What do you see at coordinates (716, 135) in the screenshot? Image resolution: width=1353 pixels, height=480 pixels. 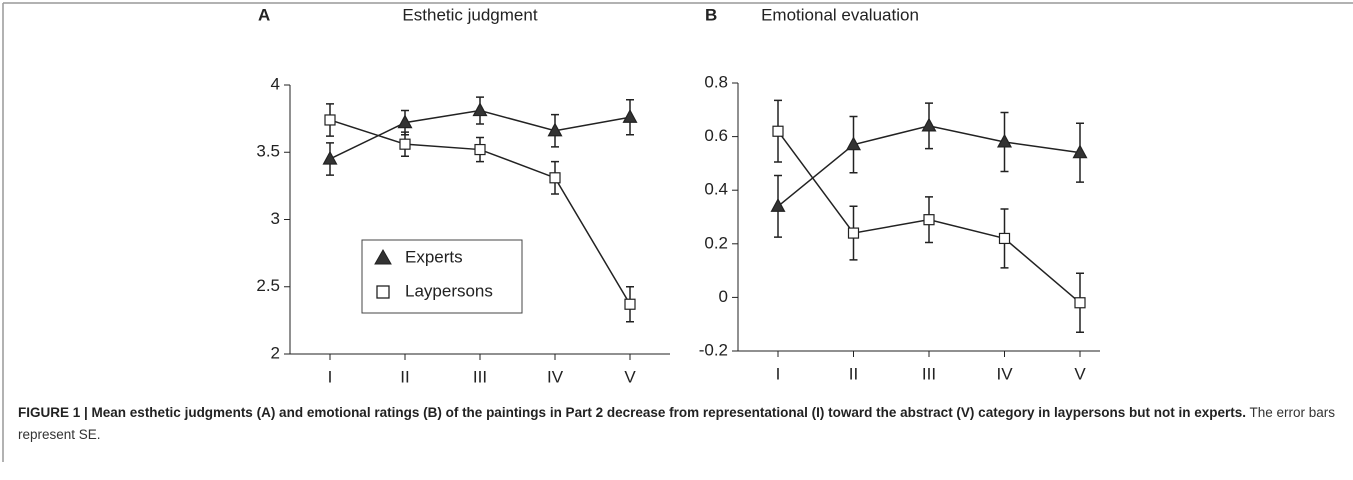 I see `y-tick-label: 0.6` at bounding box center [716, 135].